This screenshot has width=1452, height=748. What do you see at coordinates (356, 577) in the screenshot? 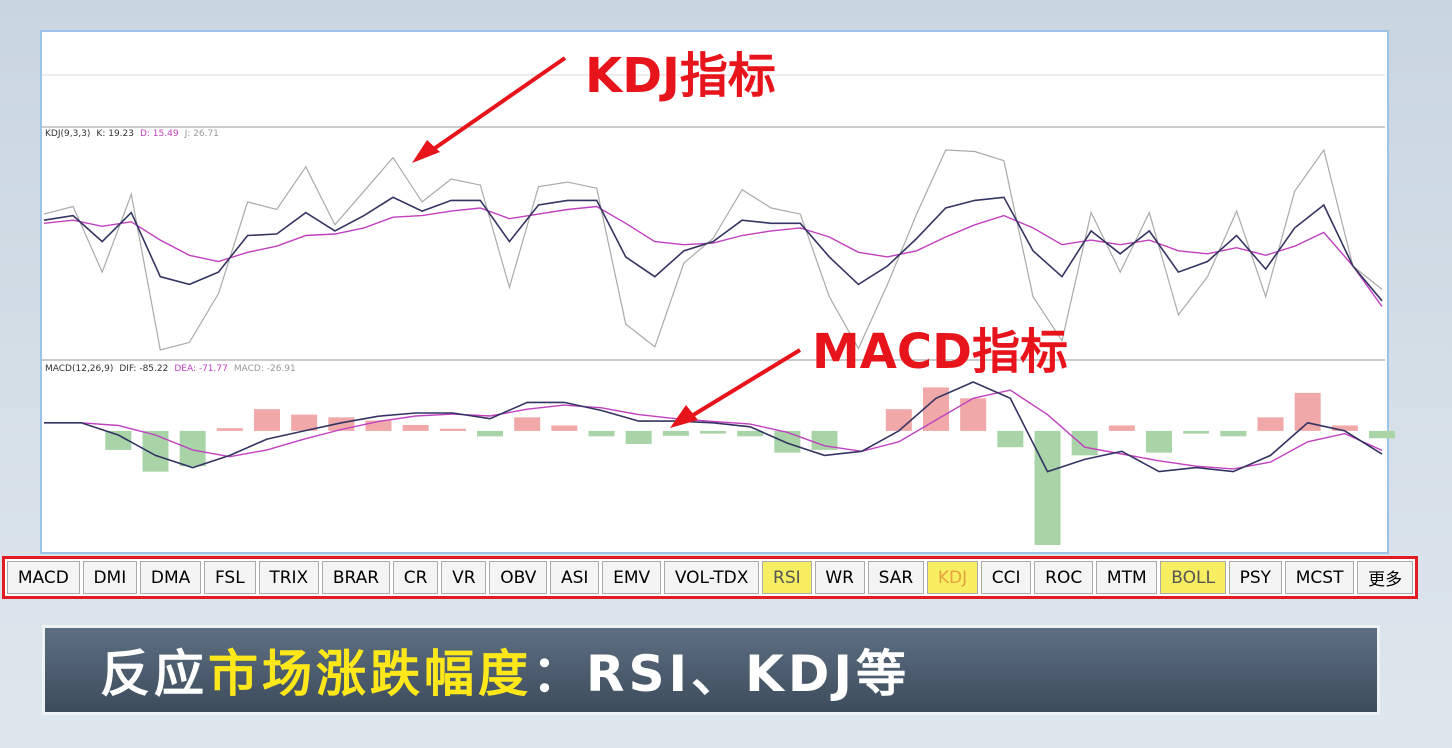
I see `indicator-button: BRAR` at bounding box center [356, 577].